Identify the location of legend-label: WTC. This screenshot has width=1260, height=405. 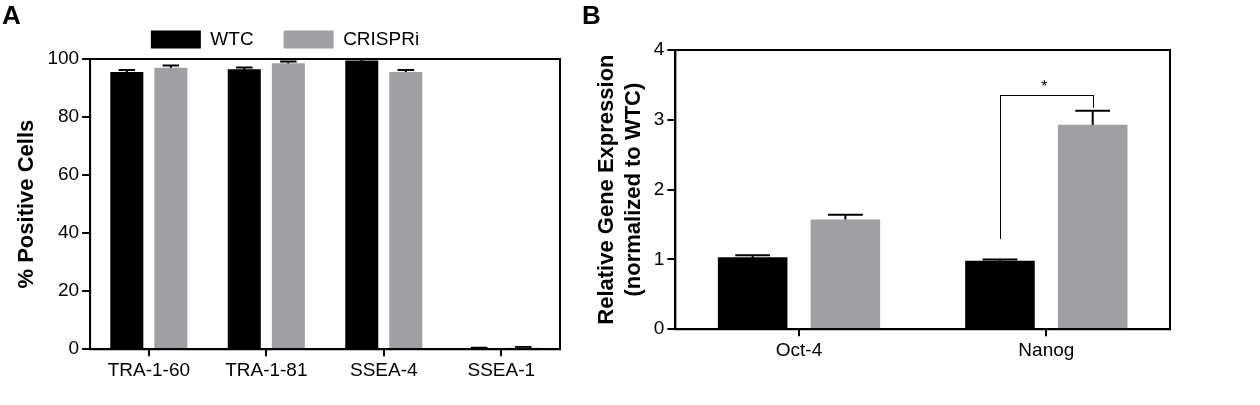
(232, 38).